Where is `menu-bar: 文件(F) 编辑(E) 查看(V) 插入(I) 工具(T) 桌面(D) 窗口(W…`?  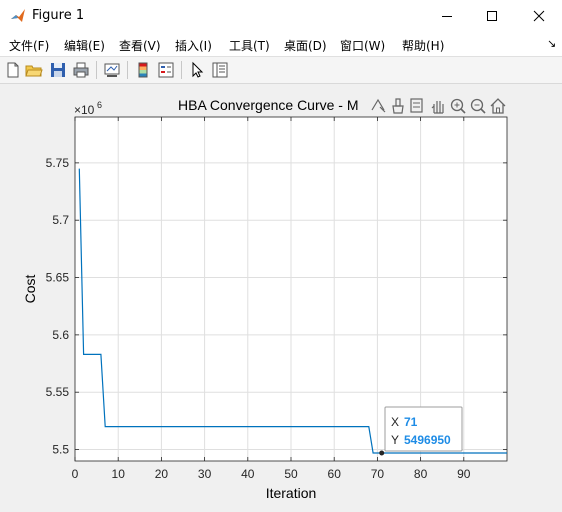
menu-bar: 文件(F) 编辑(E) 查看(V) 插入(I) 工具(T) 桌面(D) 窗口(W… is located at coordinates (281, 44).